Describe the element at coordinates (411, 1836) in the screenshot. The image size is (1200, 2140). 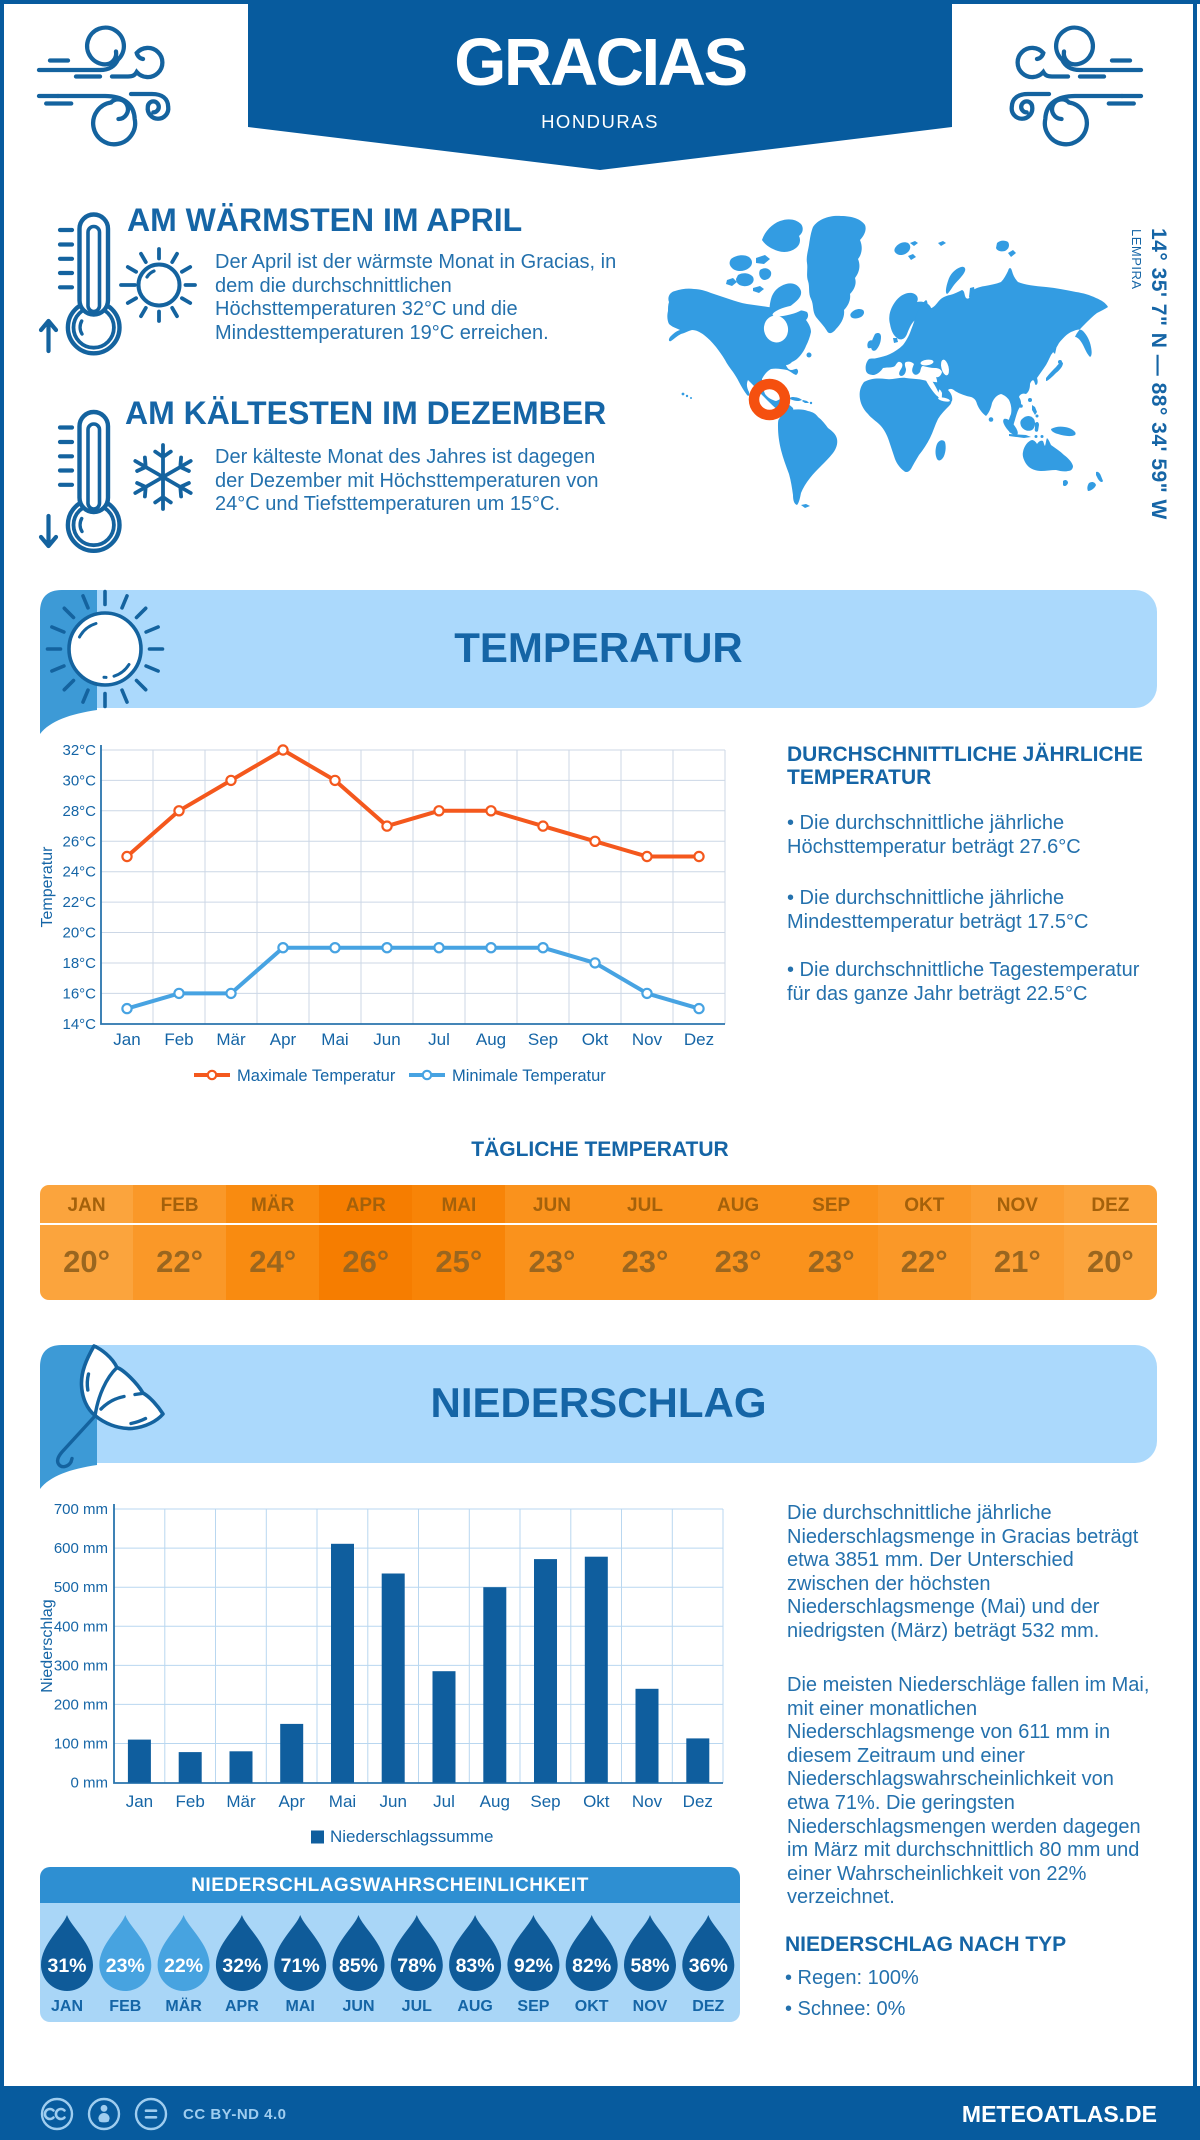
I see `svg-text: Niederschlagssumme` at that location.